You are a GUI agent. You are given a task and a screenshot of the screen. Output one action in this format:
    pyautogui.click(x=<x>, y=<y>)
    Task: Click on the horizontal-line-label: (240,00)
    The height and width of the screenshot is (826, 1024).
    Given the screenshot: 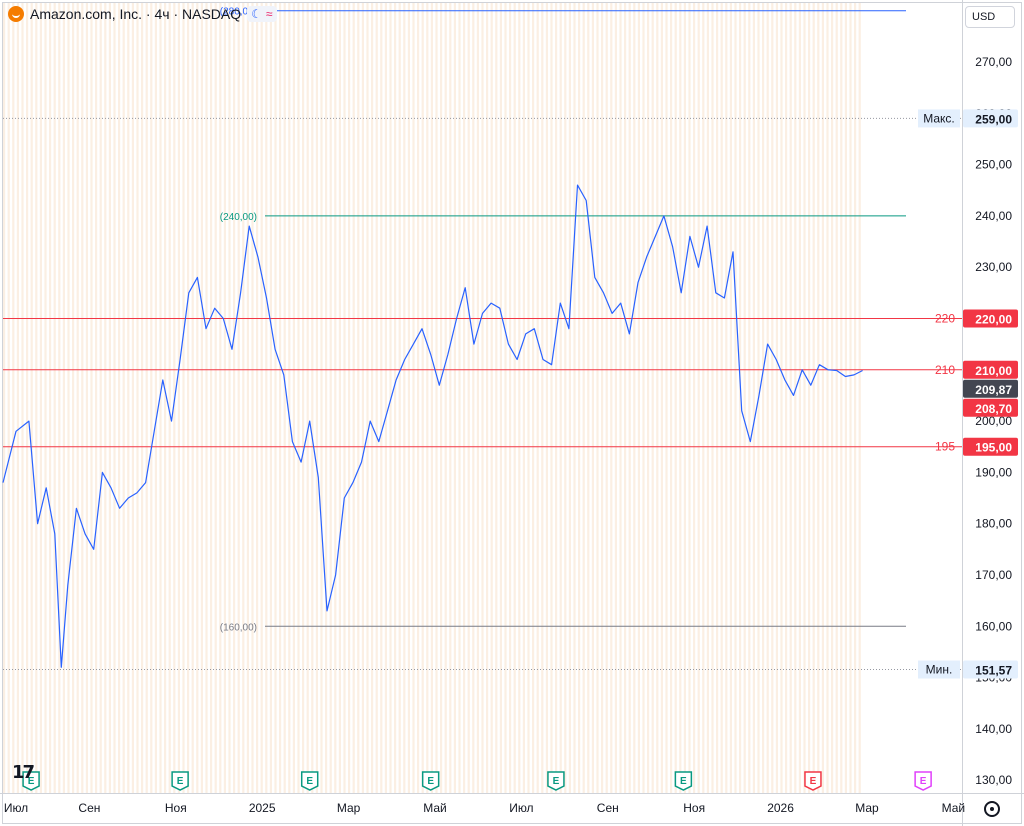 What is the action you would take?
    pyautogui.click(x=238, y=217)
    